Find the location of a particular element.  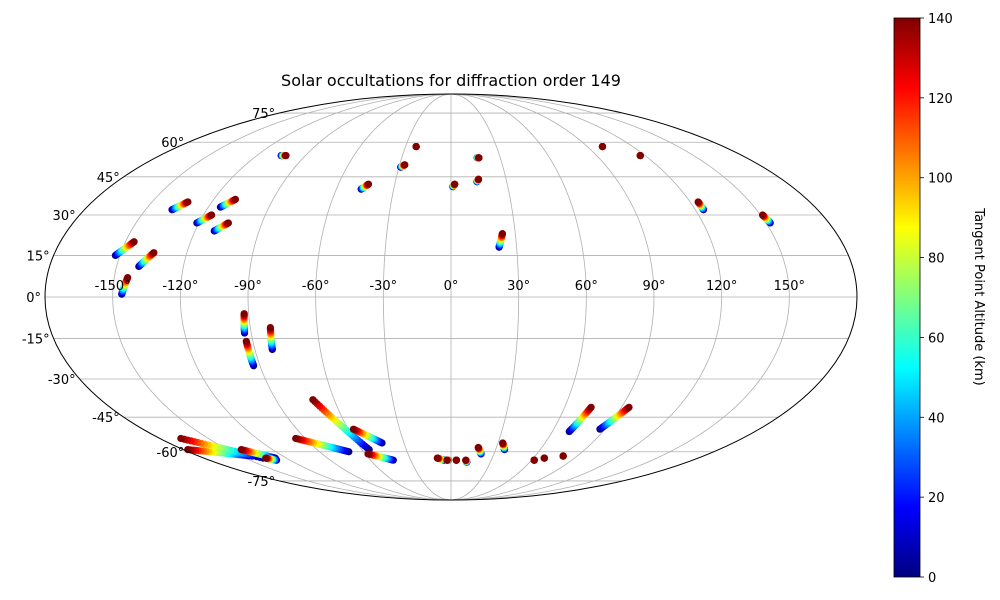

colorbar-tick-label: 100 is located at coordinates (940, 179).